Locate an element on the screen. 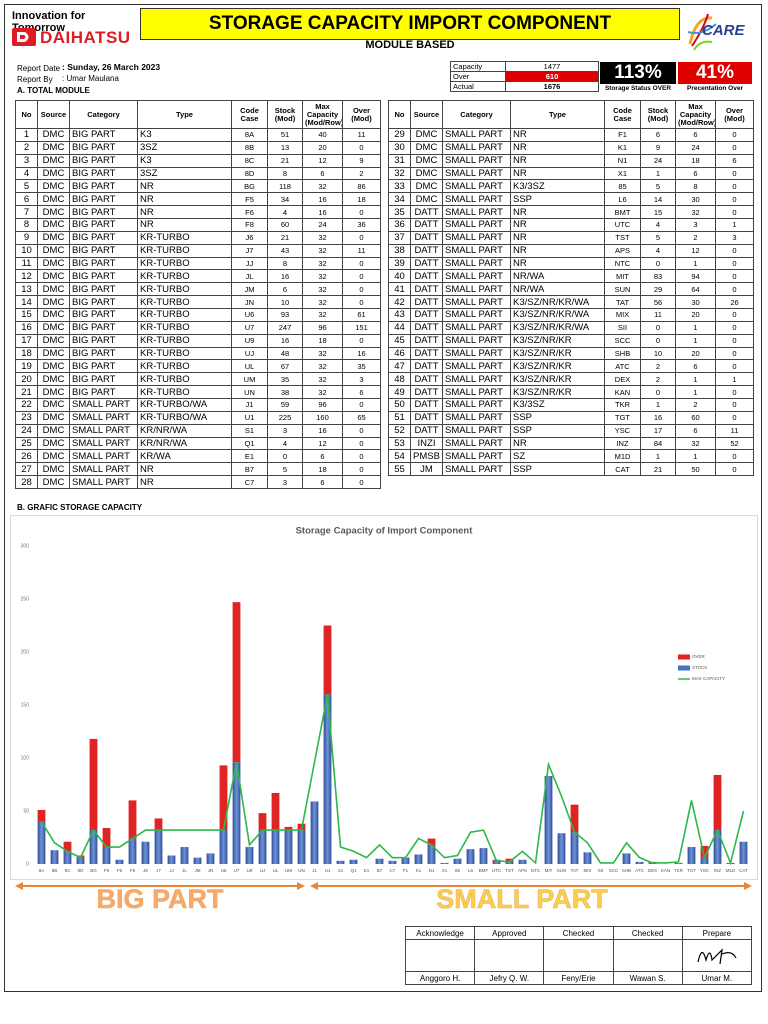 The image size is (768, 1024). table-cell: 42 is located at coordinates (399, 302).